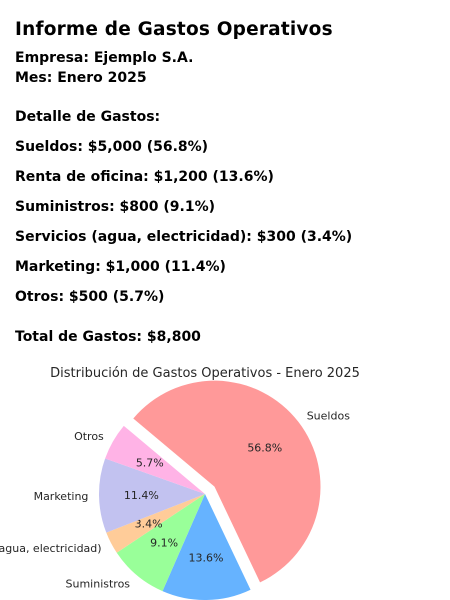 This screenshot has width=450, height=600. What do you see at coordinates (88, 117) in the screenshot?
I see `detail-heading: Detalle de Gastos:` at bounding box center [88, 117].